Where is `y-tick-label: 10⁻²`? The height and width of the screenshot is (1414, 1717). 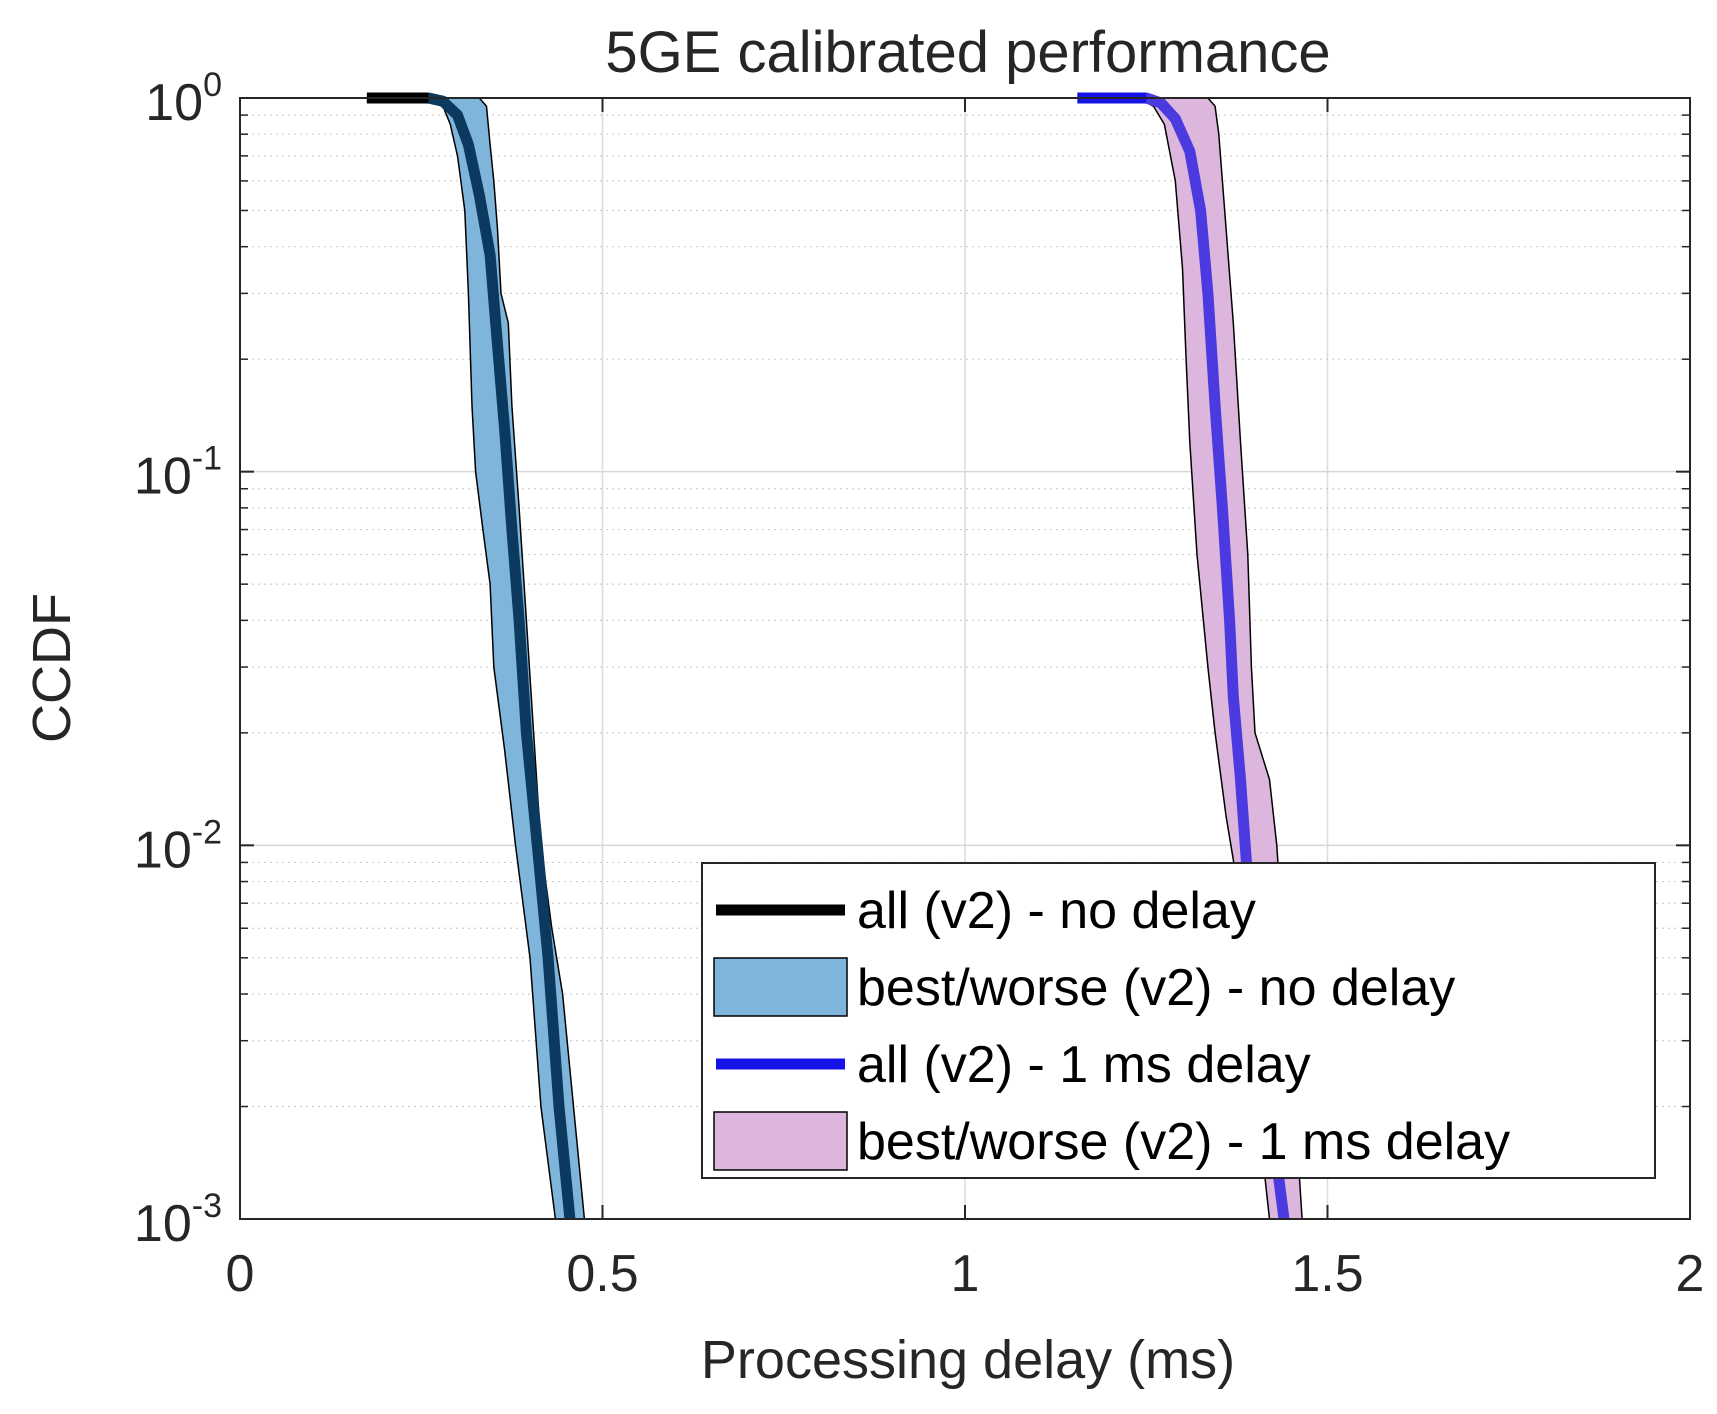
y-tick-label: 10⁻² is located at coordinates (178, 846).